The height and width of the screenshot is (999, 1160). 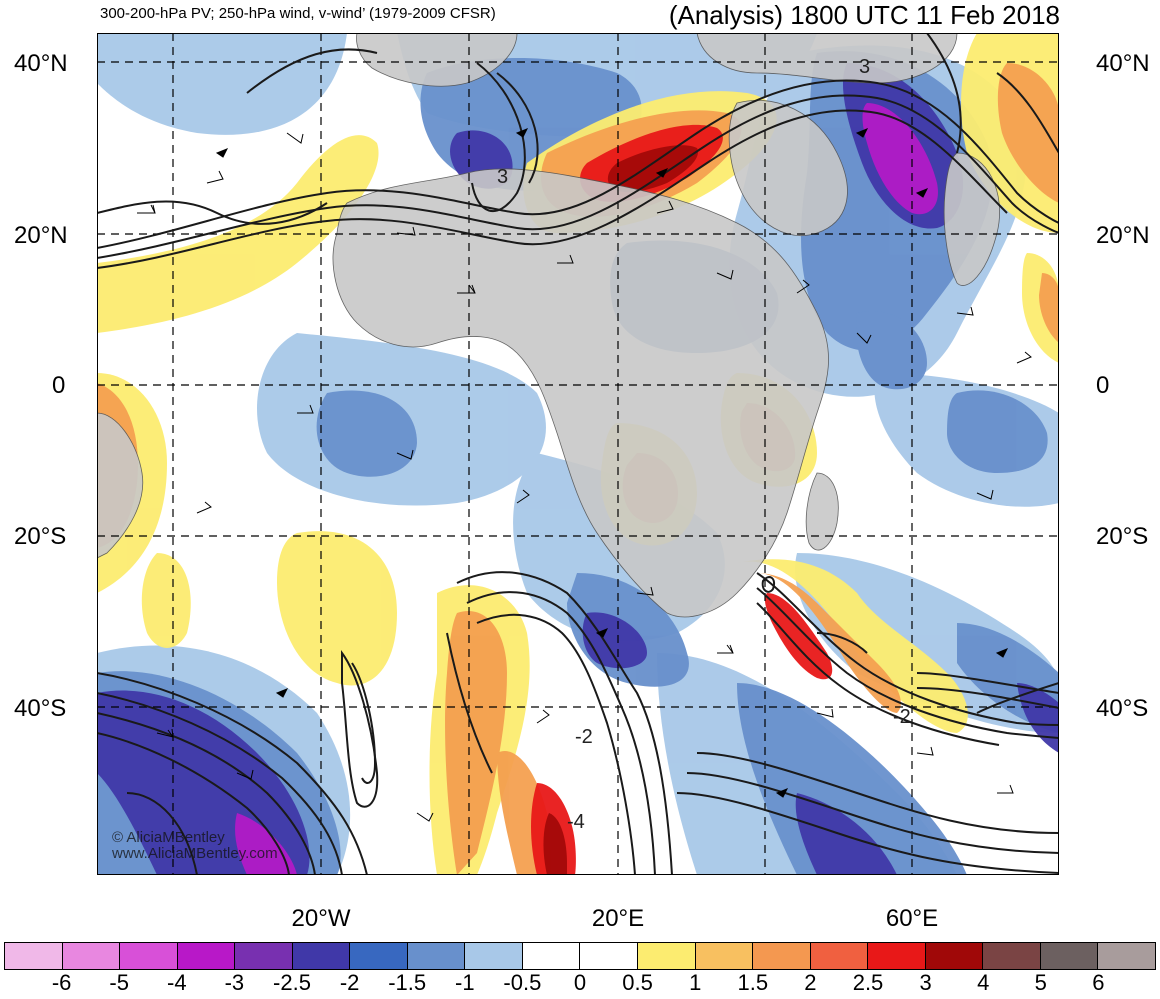 What do you see at coordinates (618, 918) in the screenshot?
I see `lon-label-20e: 20°E` at bounding box center [618, 918].